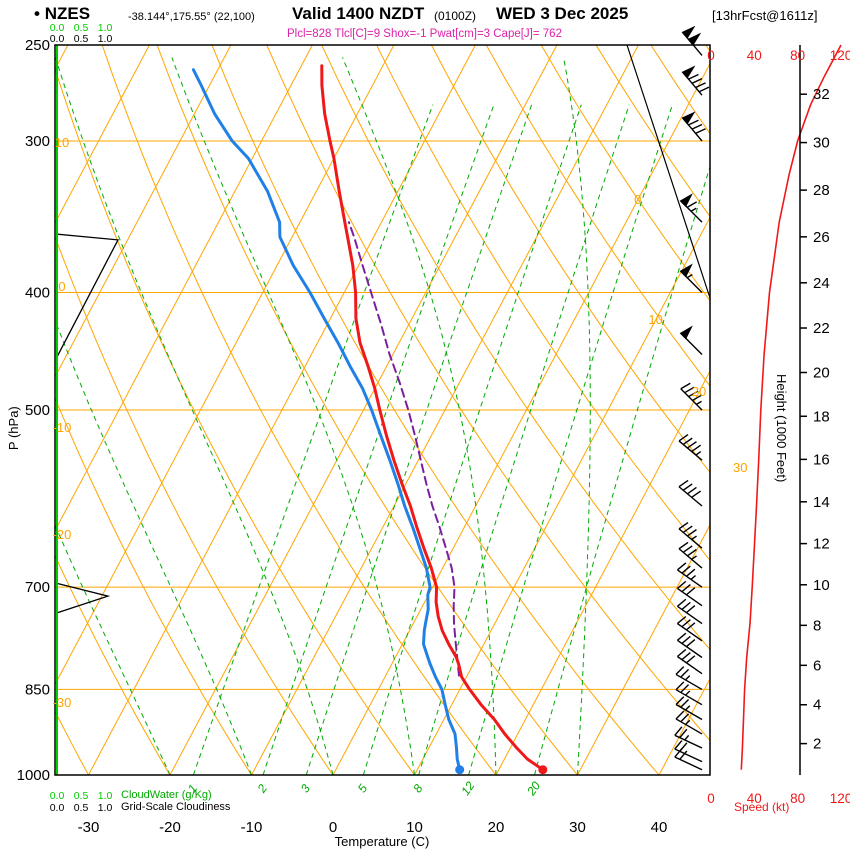  What do you see at coordinates (37, 689) in the screenshot?
I see `svg-text: 850` at bounding box center [37, 689].